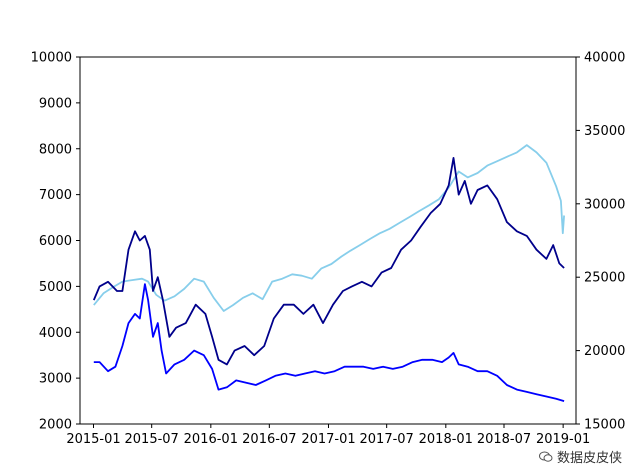 Image resolution: width=640 pixels, height=476 pixels. Describe the element at coordinates (604, 204) in the screenshot. I see `right-y-tick-label: 30000` at that location.